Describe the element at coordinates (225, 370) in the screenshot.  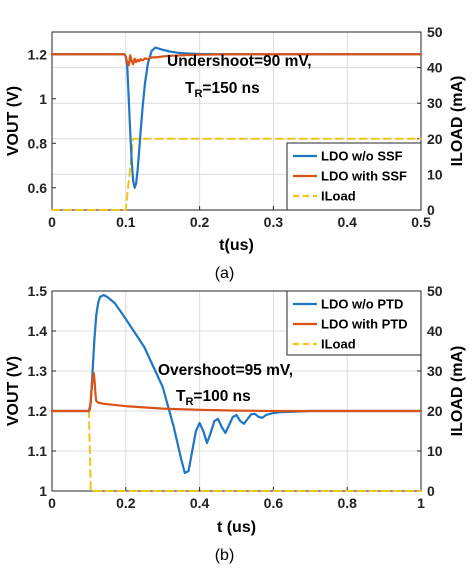
I see `chart-1-annotation-line-1: Overshoot=95 mV,` at that location.